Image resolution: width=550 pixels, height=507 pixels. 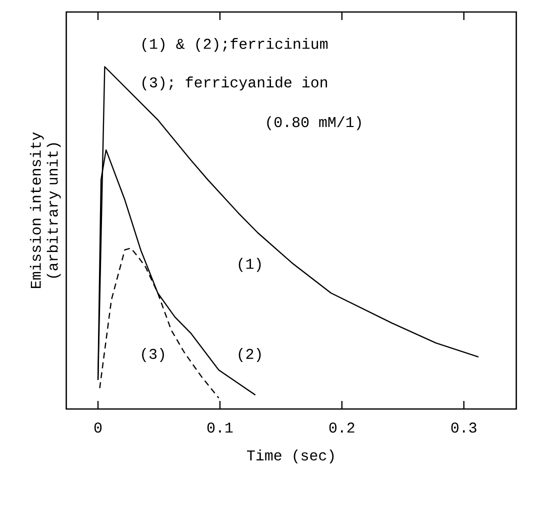 I want to click on annotation: (3); ferricyanide ion, so click(x=234, y=83).